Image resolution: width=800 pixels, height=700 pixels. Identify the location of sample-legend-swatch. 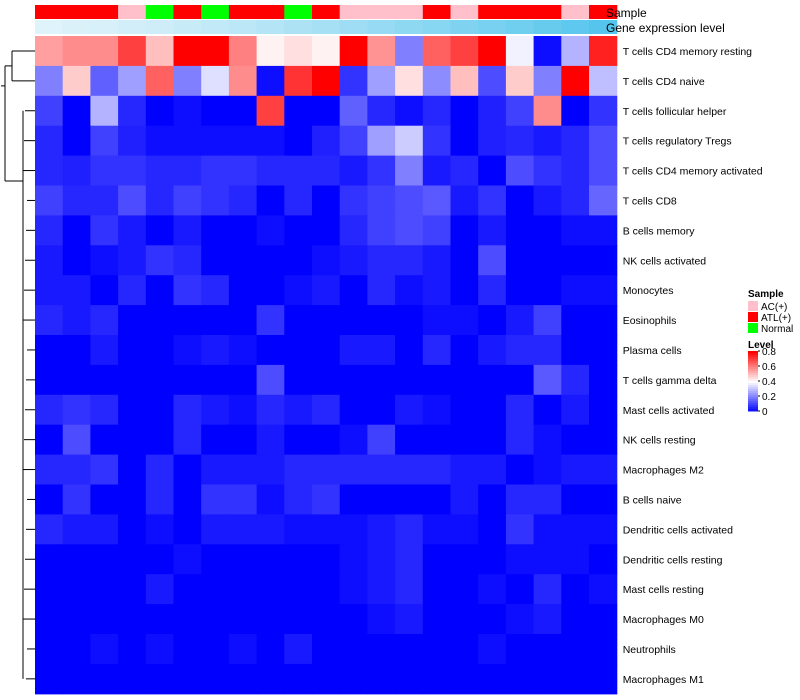
(753, 306).